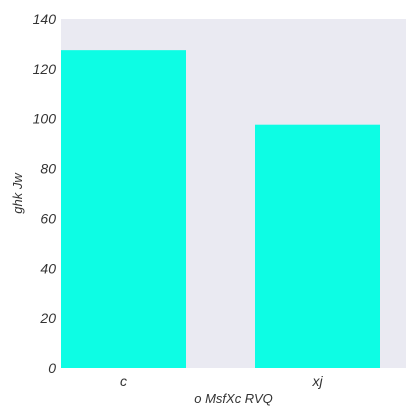 The height and width of the screenshot is (420, 420). I want to click on x-tick-labels: c xj, so click(221, 381).